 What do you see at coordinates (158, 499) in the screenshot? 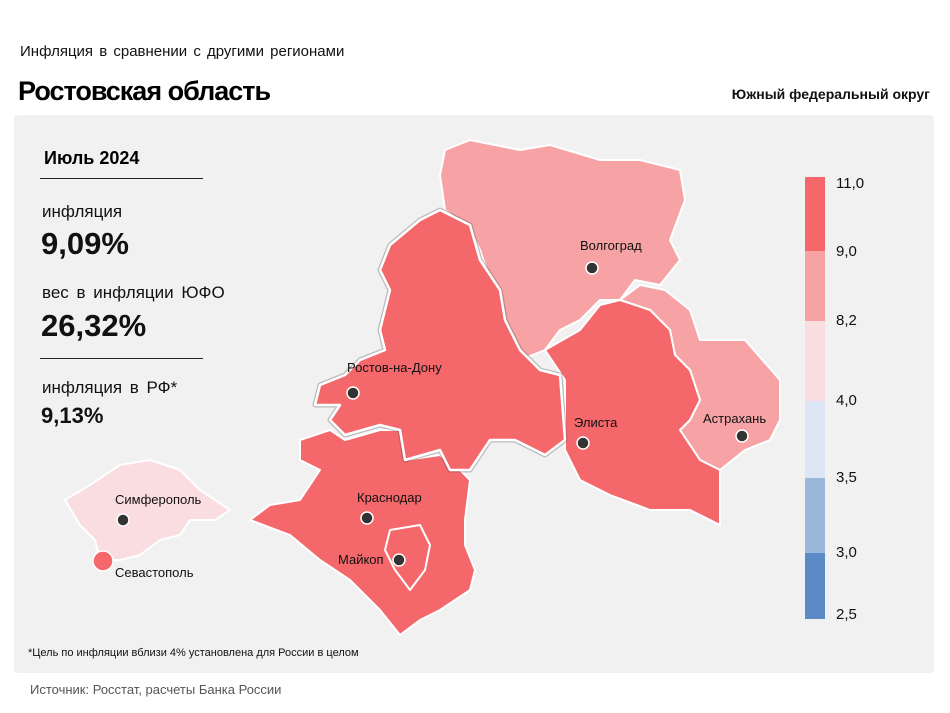
I see `city-label: Симферополь` at bounding box center [158, 499].